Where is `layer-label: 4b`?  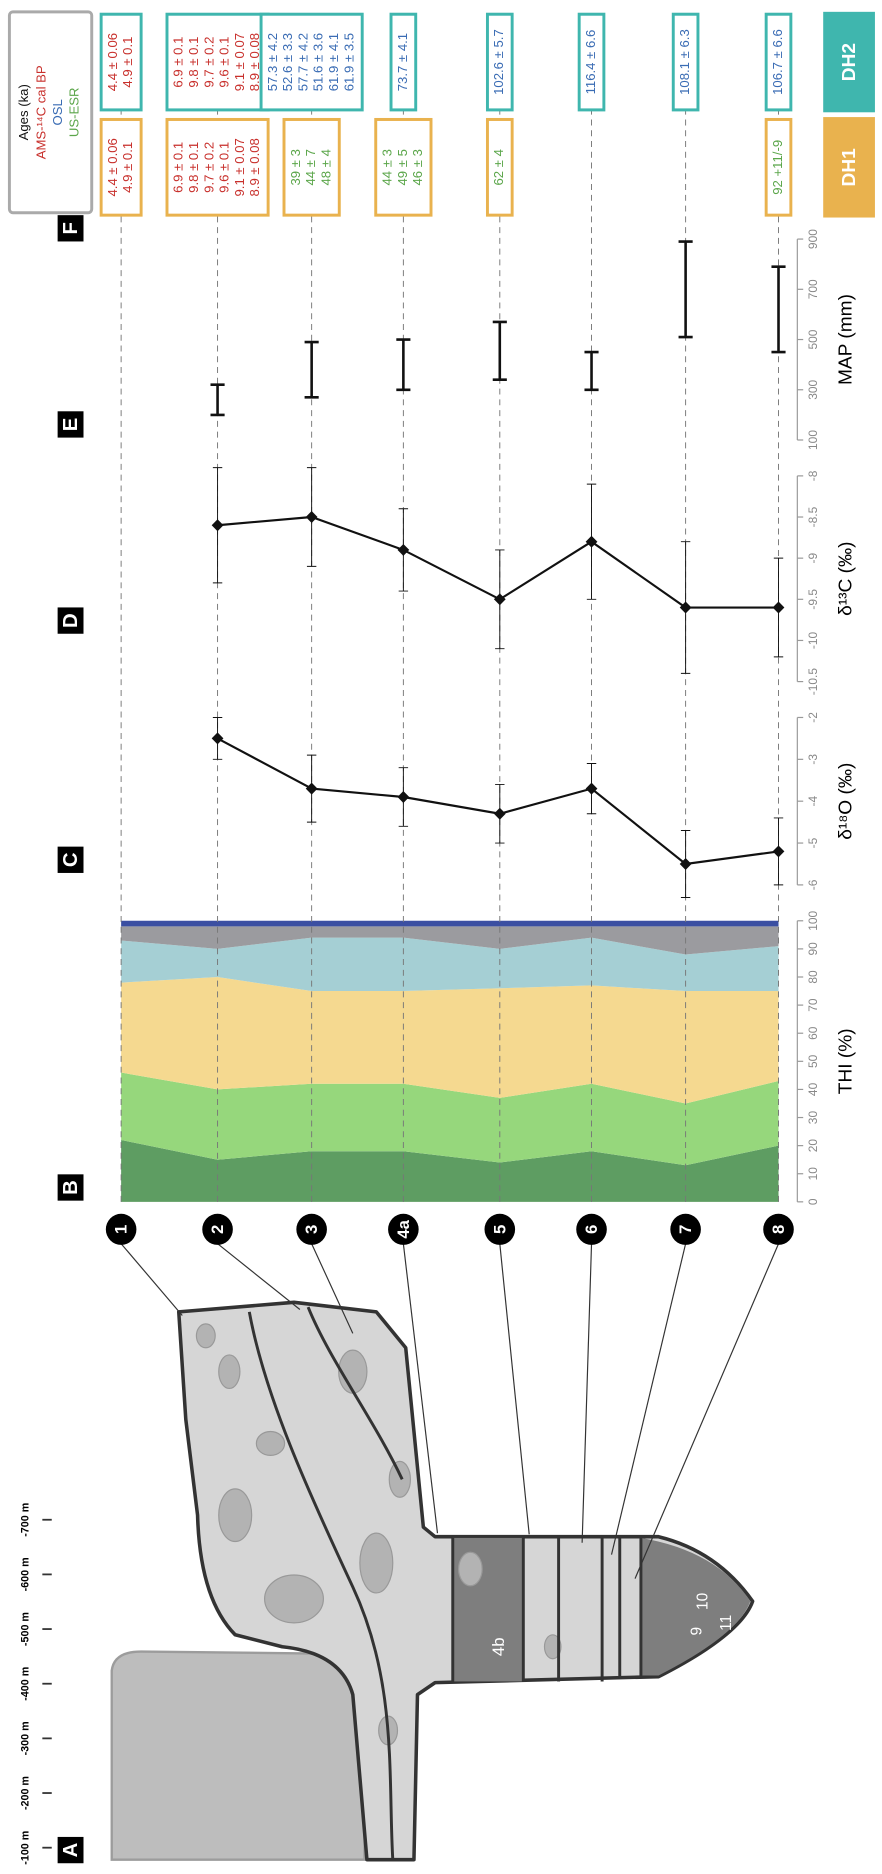
layer-label: 4b is located at coordinates (498, 1646).